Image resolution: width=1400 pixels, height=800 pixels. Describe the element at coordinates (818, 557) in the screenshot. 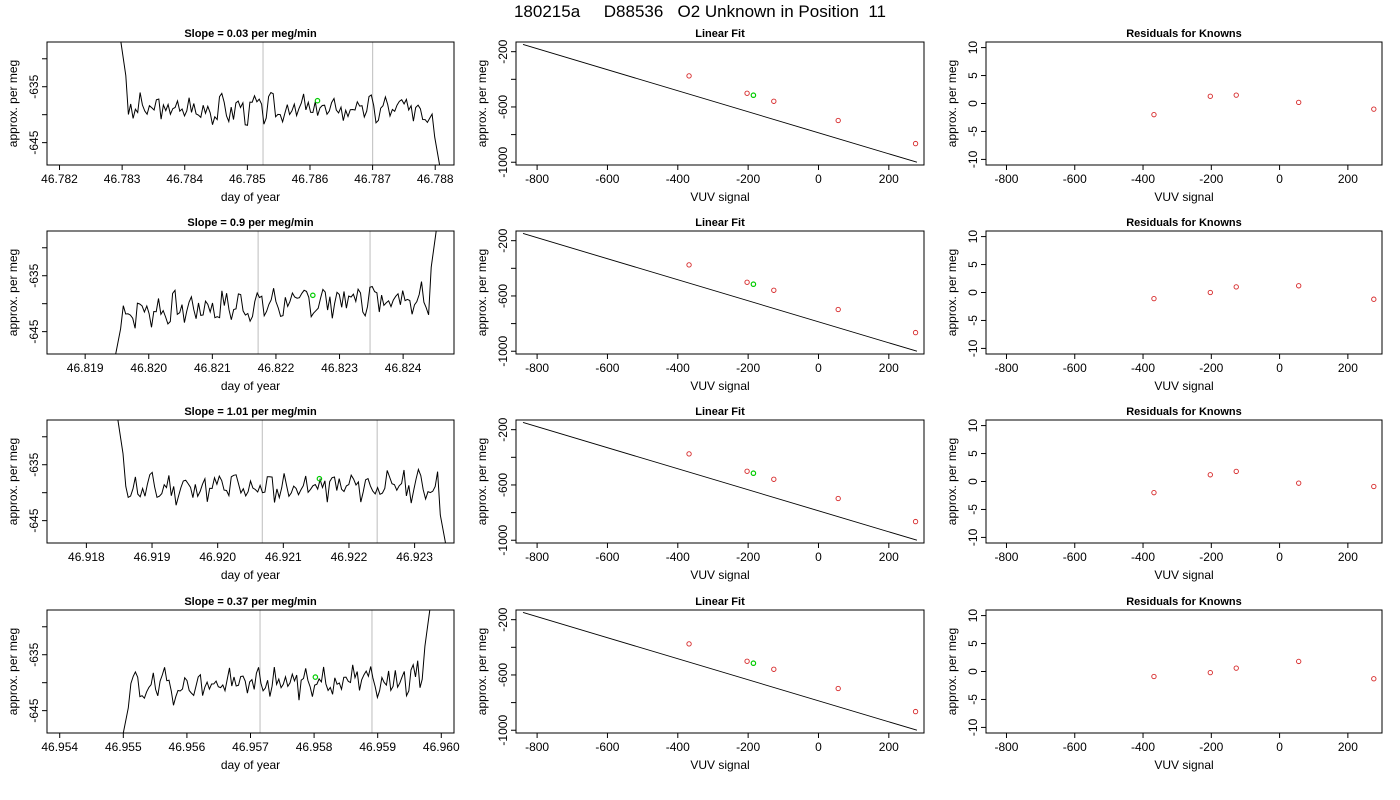

I see `x-tick-label: 0` at that location.